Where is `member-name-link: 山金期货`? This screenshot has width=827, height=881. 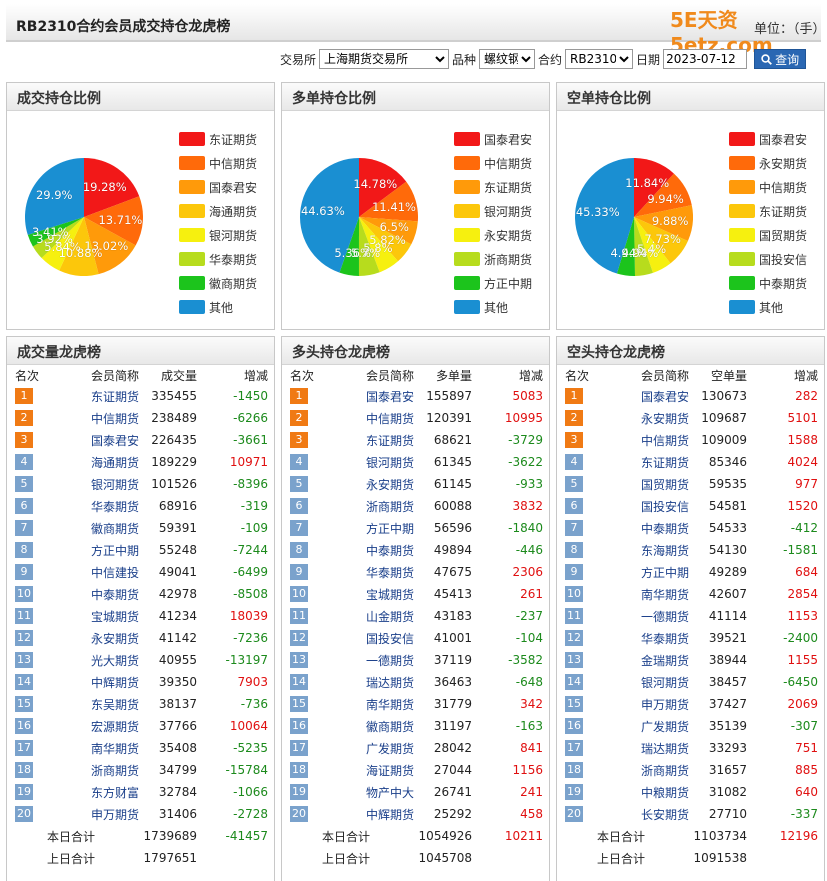 member-name-link: 山金期货 is located at coordinates (389, 616).